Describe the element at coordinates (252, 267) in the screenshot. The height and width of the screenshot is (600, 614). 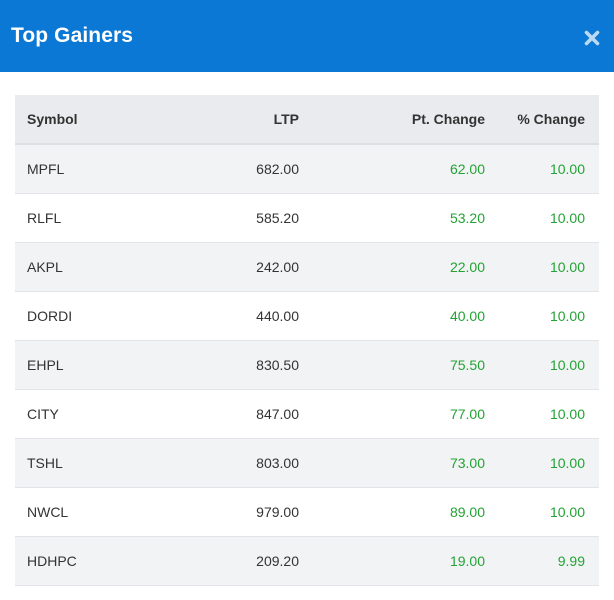
I see `cell-ltp: 242.00` at that location.